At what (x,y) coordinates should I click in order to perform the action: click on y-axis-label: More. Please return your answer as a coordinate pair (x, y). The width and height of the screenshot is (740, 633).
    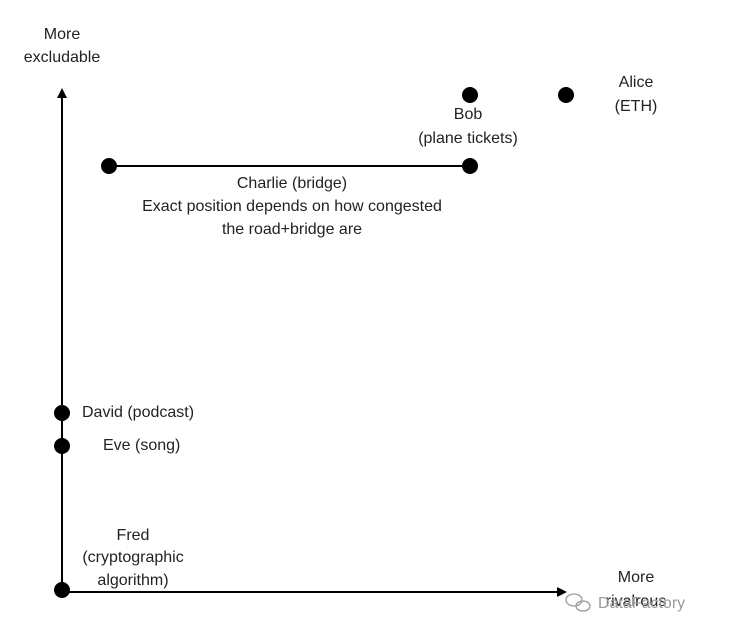
    Looking at the image, I should click on (62, 34).